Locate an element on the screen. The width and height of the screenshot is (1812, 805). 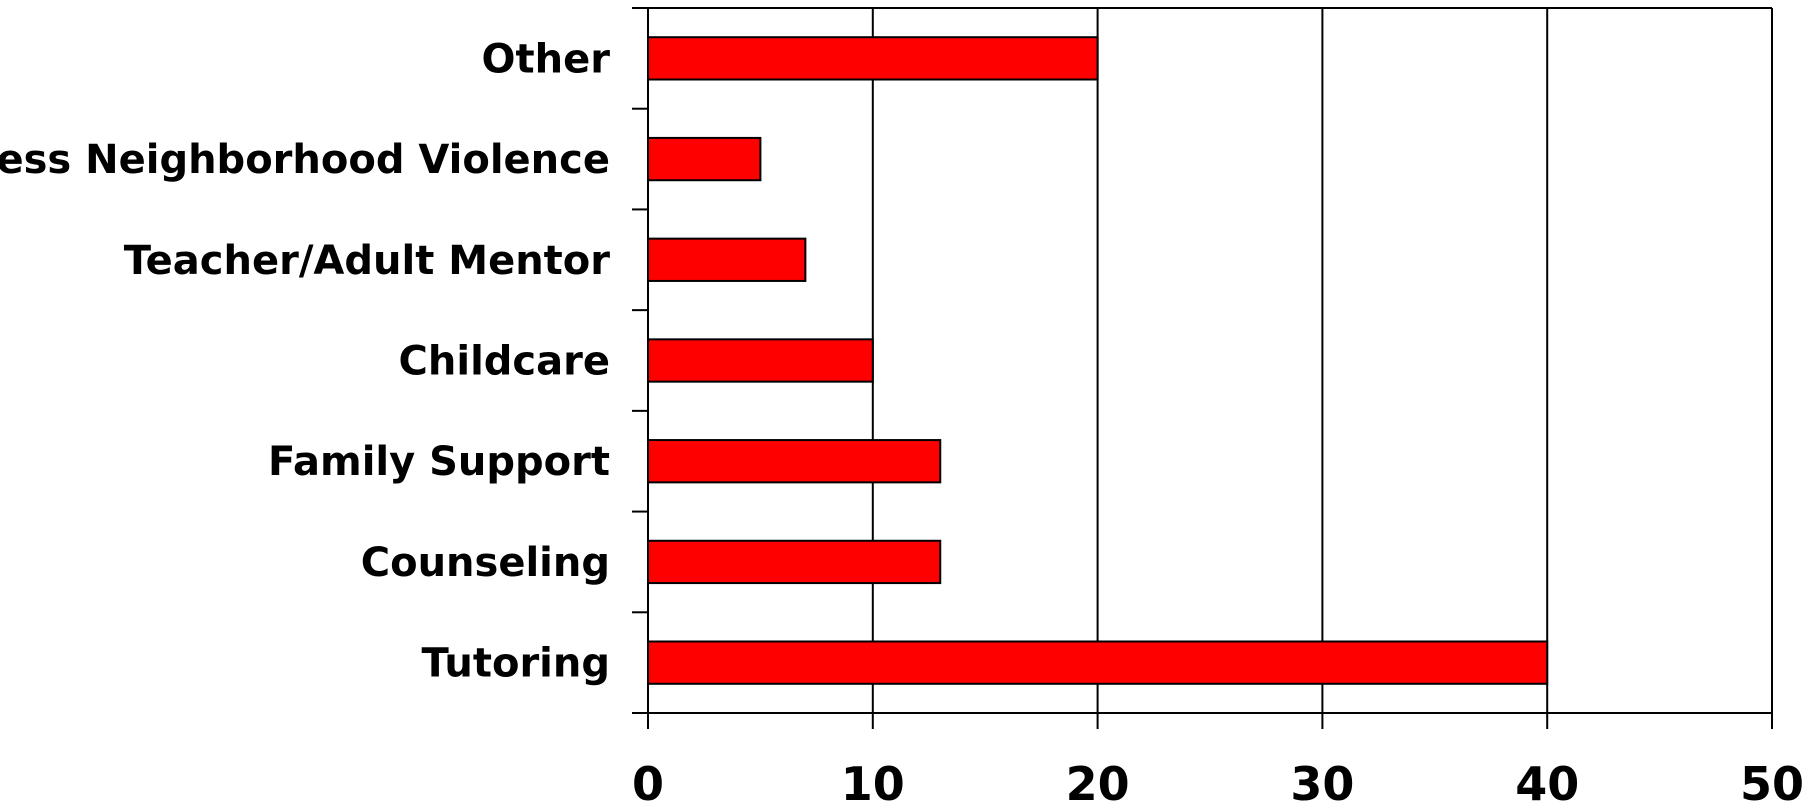
category-label: Tutoring is located at coordinates (515, 664).